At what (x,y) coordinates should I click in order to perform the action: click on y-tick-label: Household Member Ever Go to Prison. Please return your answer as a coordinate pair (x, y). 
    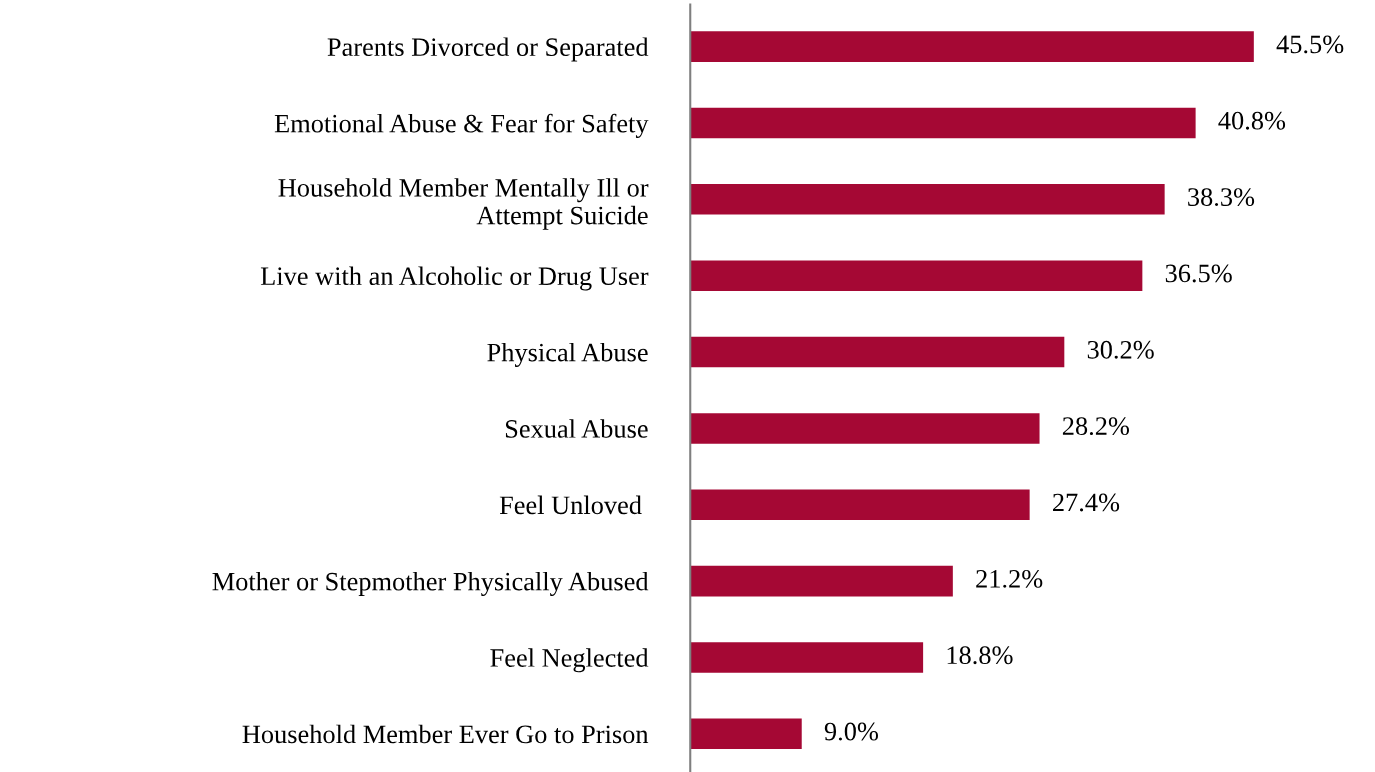
    Looking at the image, I should click on (445, 734).